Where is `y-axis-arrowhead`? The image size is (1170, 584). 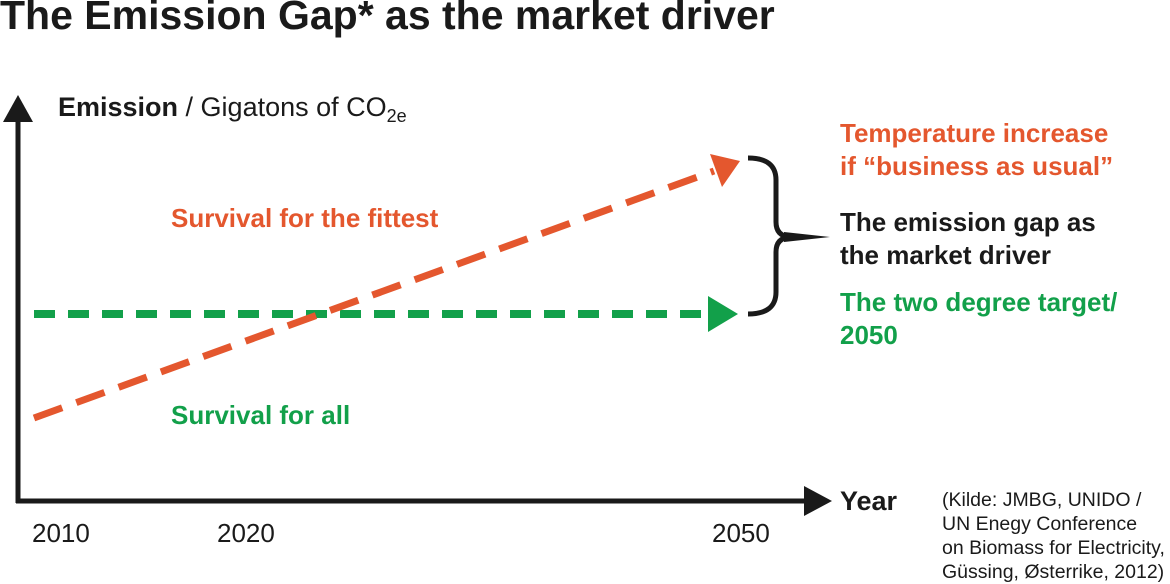
y-axis-arrowhead is located at coordinates (18, 108).